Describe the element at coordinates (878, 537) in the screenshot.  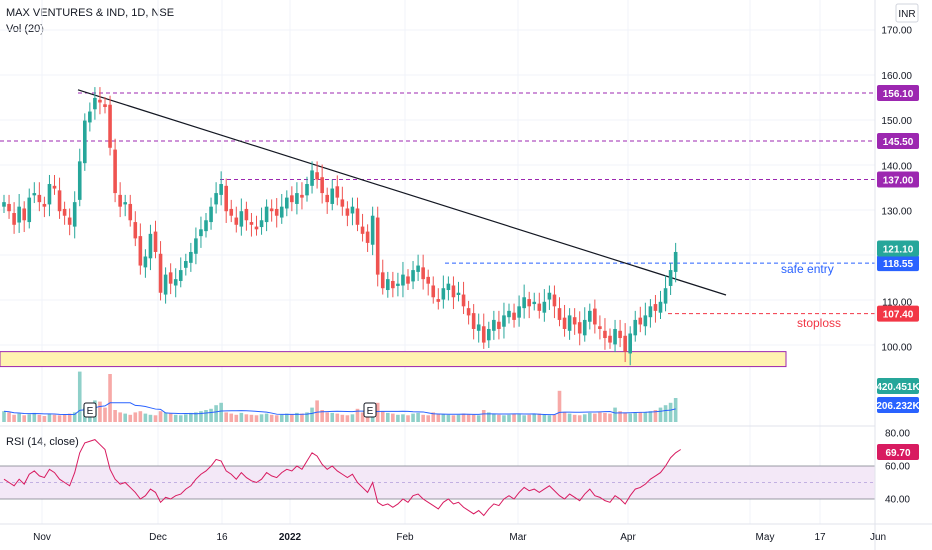
I see `time-tick: Jun` at that location.